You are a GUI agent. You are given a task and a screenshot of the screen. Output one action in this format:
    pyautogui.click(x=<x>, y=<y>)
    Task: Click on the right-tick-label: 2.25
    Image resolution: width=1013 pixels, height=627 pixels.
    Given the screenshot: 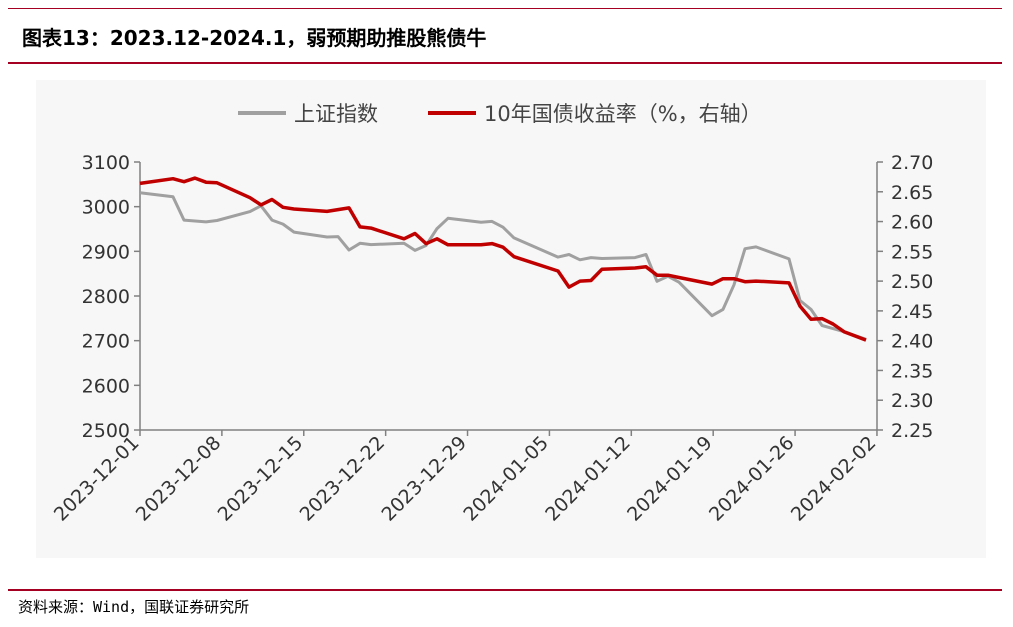 What is the action you would take?
    pyautogui.click(x=912, y=431)
    